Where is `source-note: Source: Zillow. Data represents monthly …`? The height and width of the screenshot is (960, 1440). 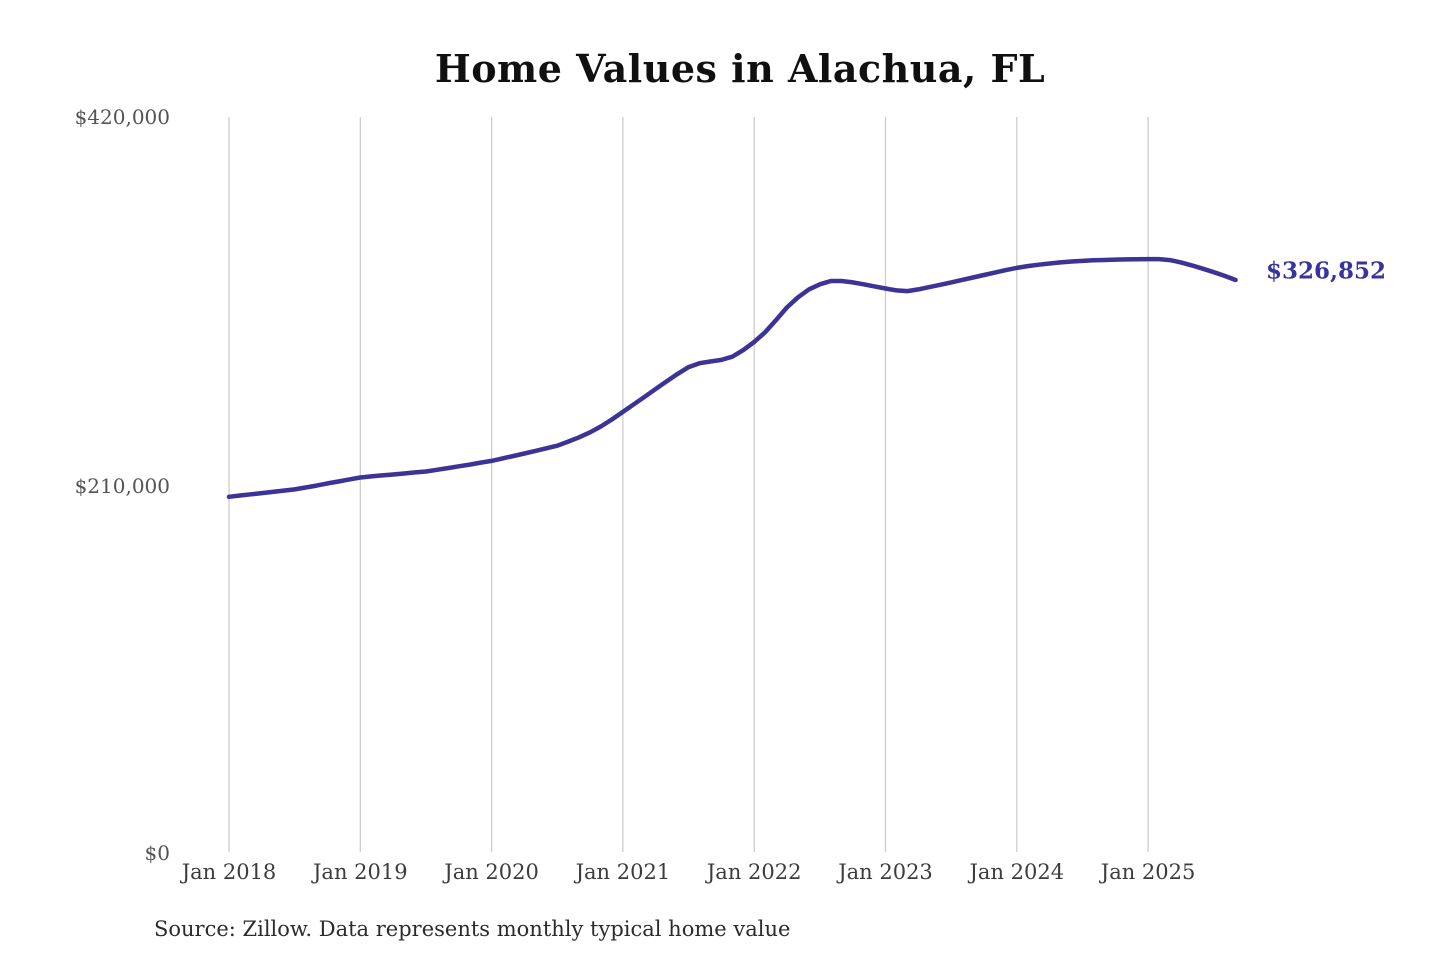 source-note: Source: Zillow. Data represents monthly … is located at coordinates (472, 929).